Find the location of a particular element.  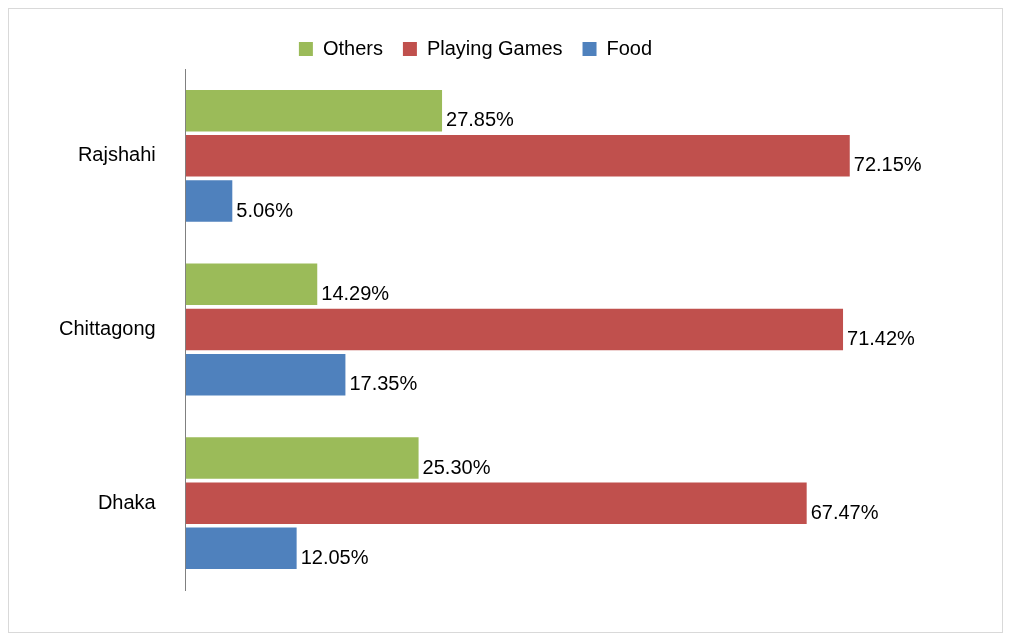

data-label: 14.29% is located at coordinates (355, 292).